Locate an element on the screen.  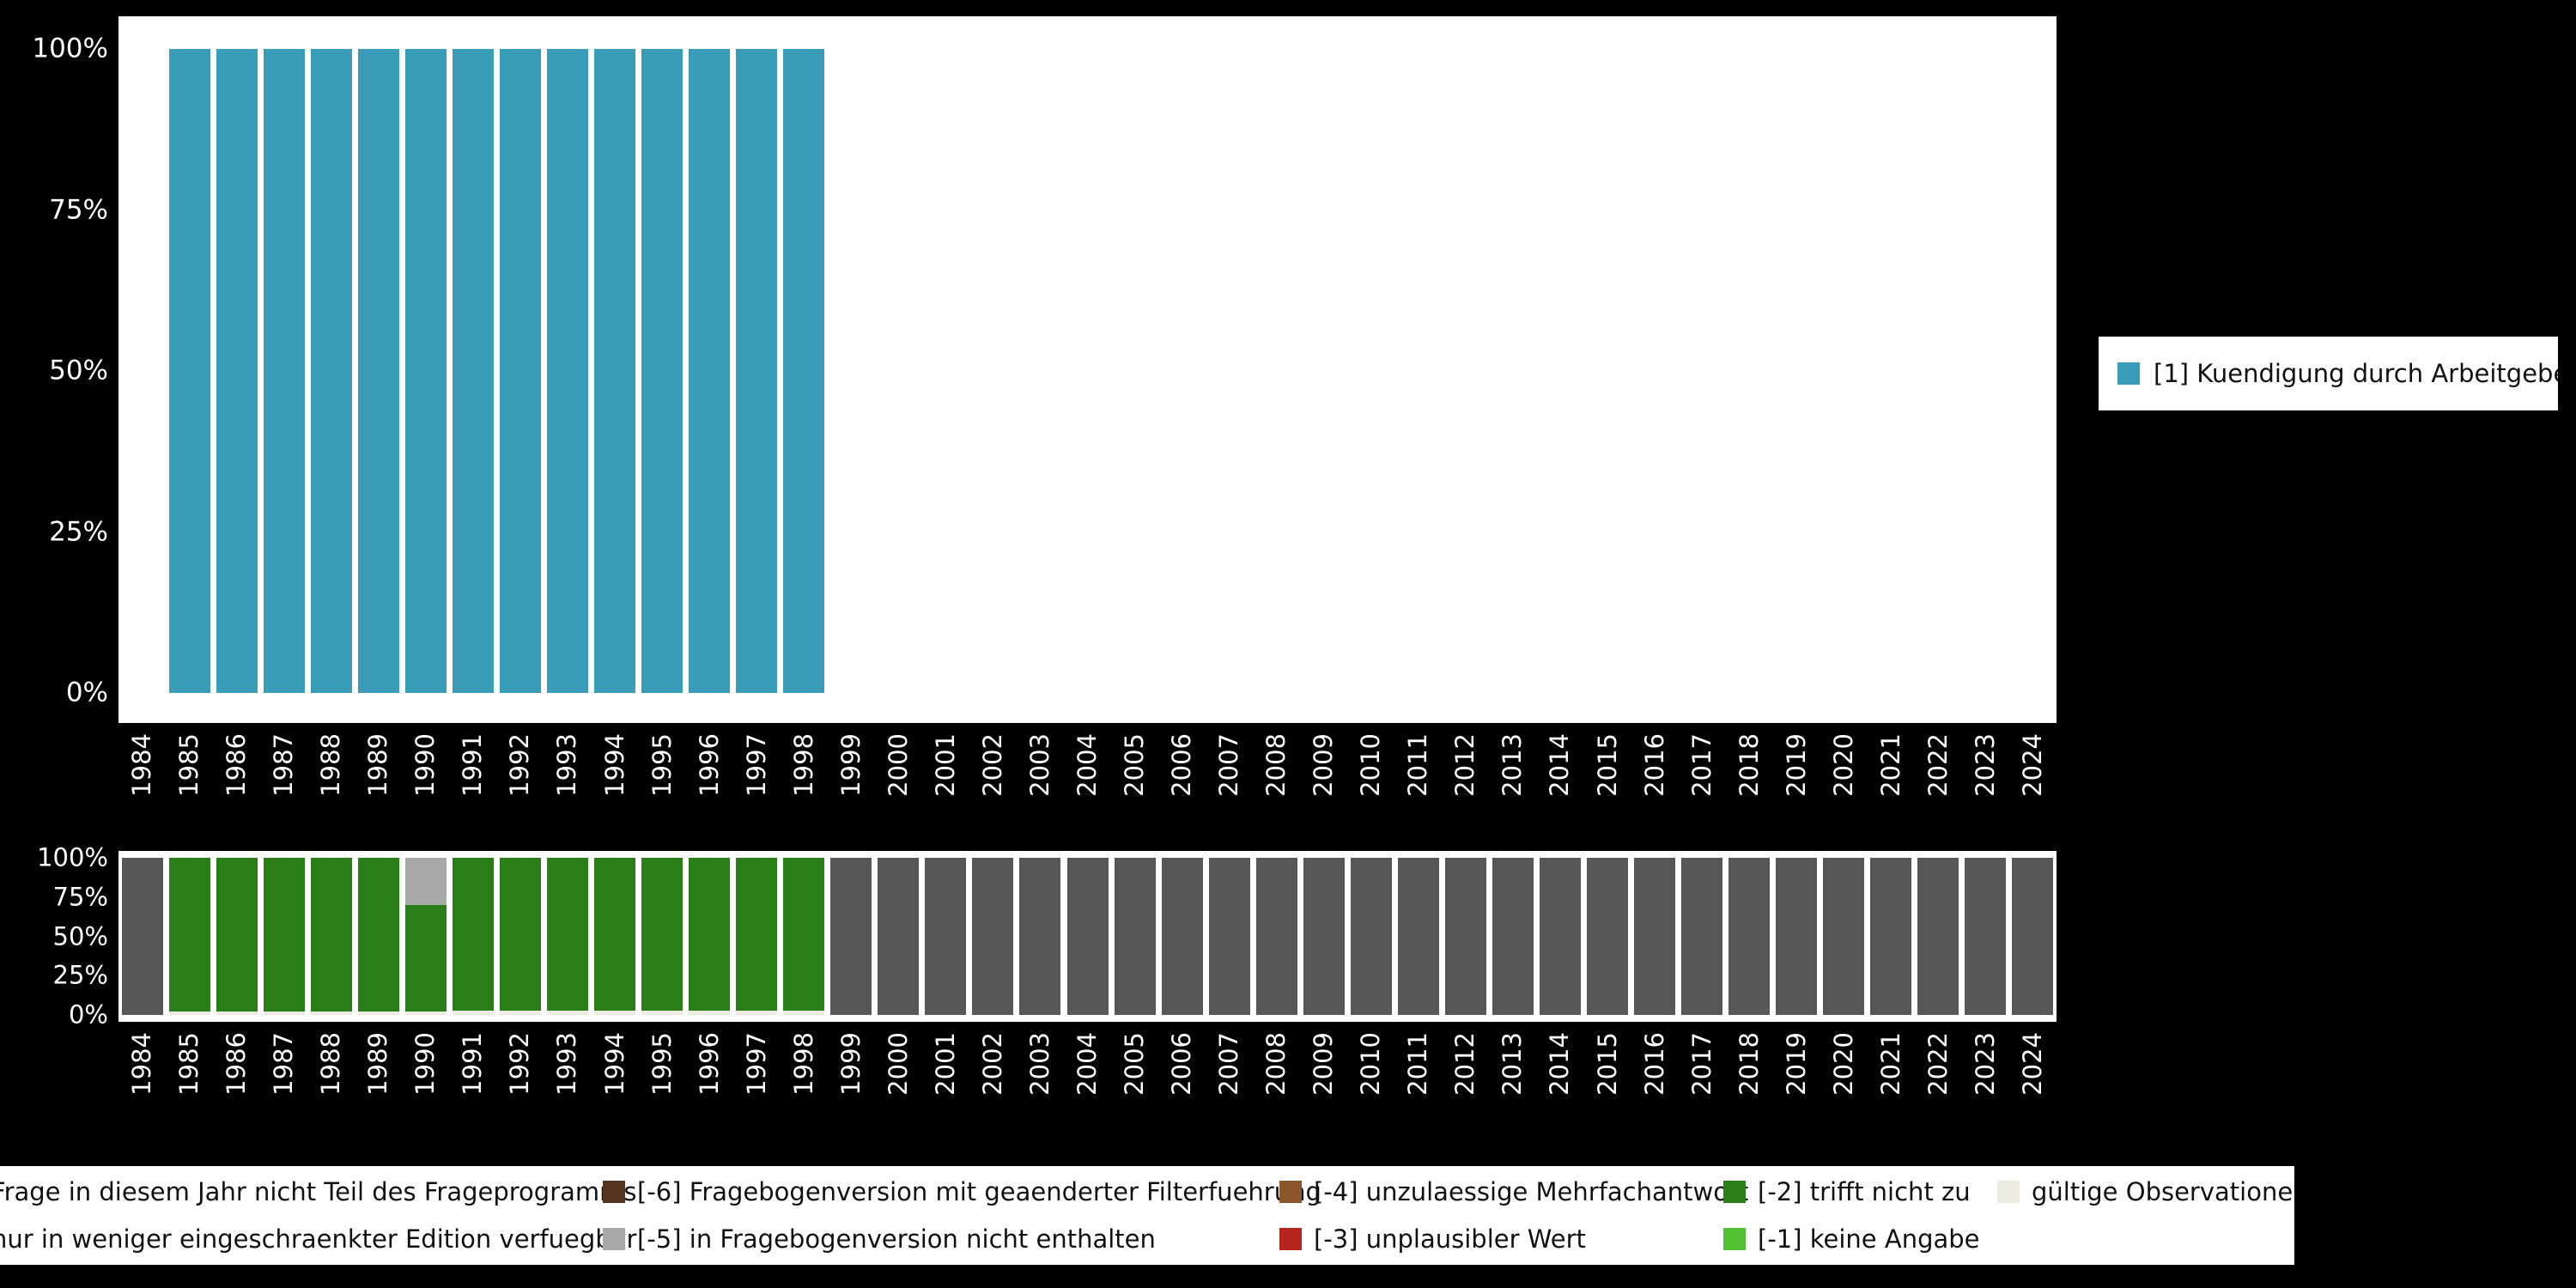
x-axis-year-label: 2010 is located at coordinates (1371, 1064).